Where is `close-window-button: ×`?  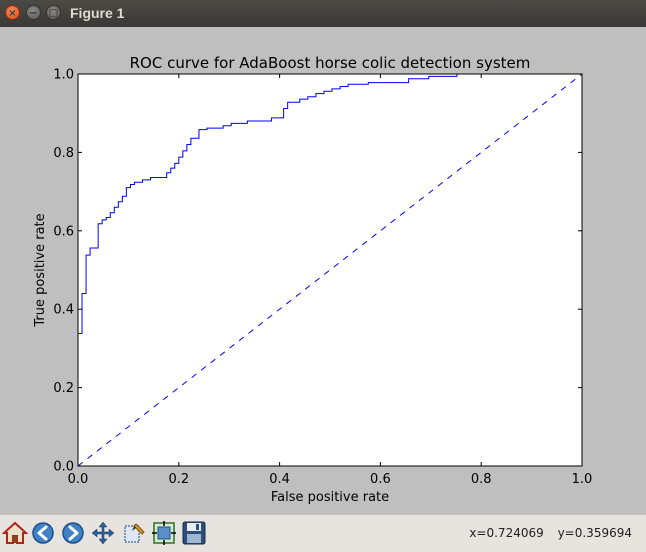 close-window-button: × is located at coordinates (12, 12).